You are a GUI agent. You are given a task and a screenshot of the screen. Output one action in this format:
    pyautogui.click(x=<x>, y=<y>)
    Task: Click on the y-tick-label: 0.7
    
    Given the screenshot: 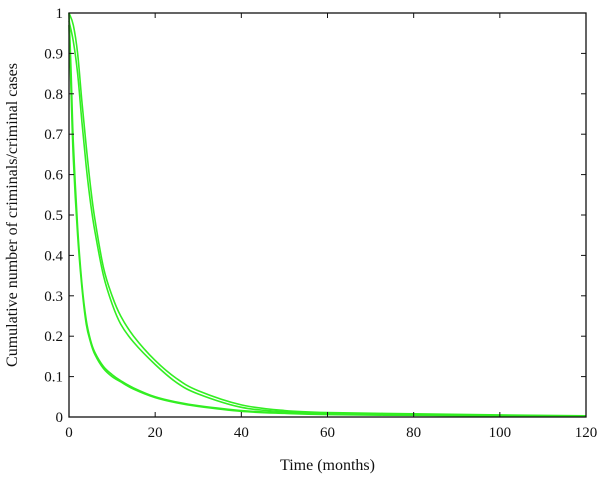 What is the action you would take?
    pyautogui.click(x=53, y=135)
    